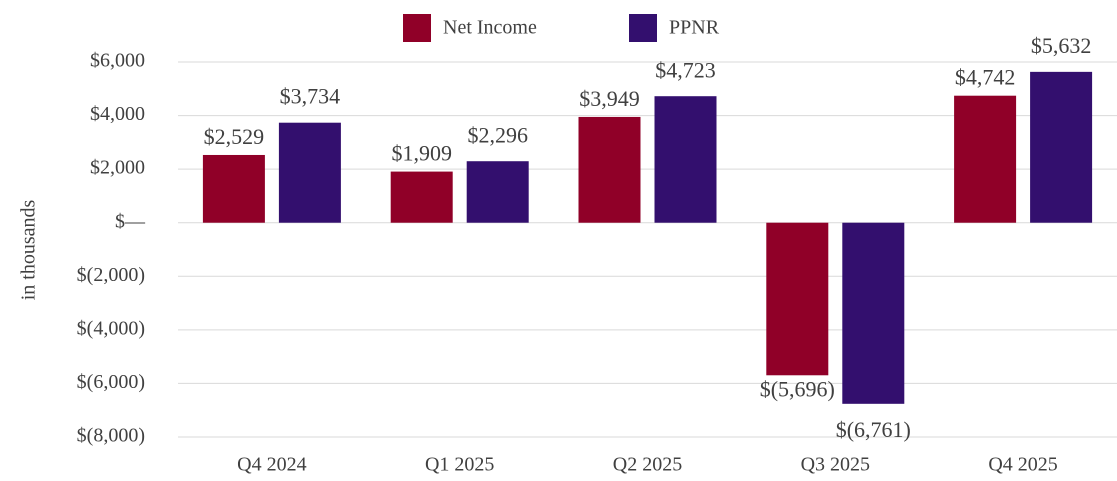 Image resolution: width=1117 pixels, height=481 pixels. What do you see at coordinates (490, 28) in the screenshot?
I see `legend-label: Net Income` at bounding box center [490, 28].